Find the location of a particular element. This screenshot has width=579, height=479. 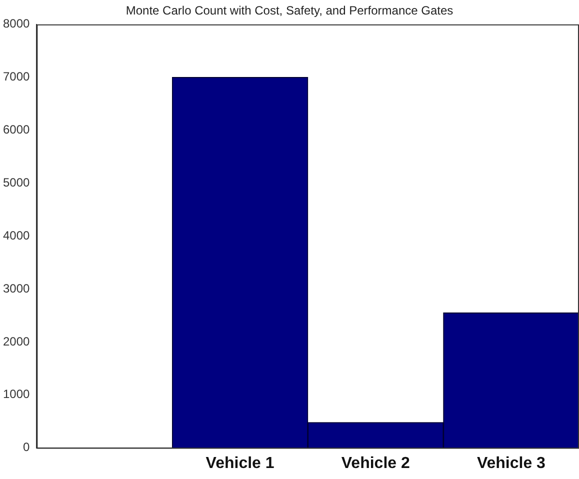

y-tick-label: 0 is located at coordinates (26, 447).